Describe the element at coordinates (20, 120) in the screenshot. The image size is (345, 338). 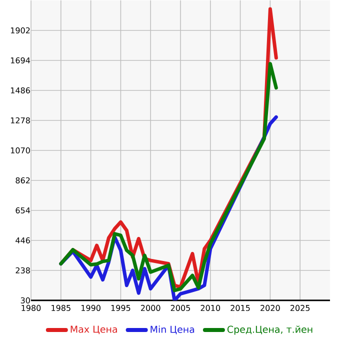
I see `y-tick-label: 1278` at that location.